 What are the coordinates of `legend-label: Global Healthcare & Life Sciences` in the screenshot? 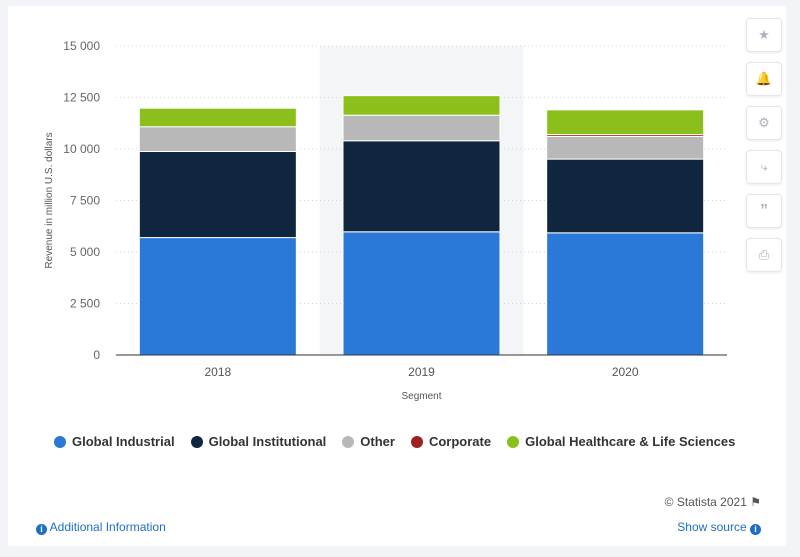 It's located at (630, 441).